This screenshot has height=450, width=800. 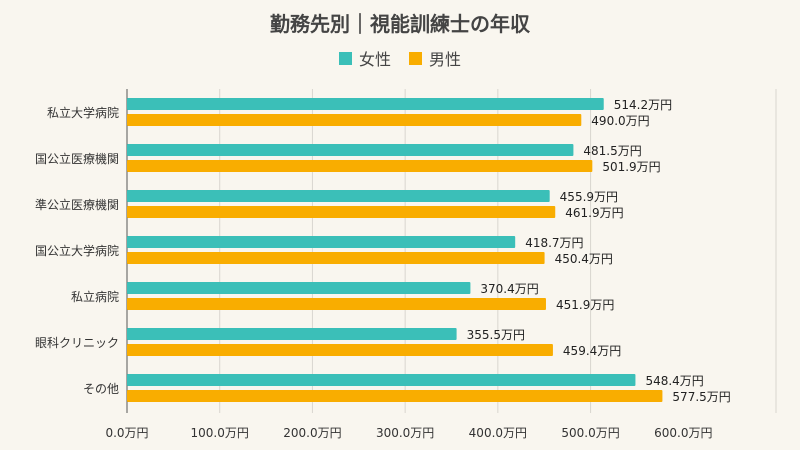 What do you see at coordinates (509, 289) in the screenshot?
I see `data-label-female: 370.4万円` at bounding box center [509, 289].